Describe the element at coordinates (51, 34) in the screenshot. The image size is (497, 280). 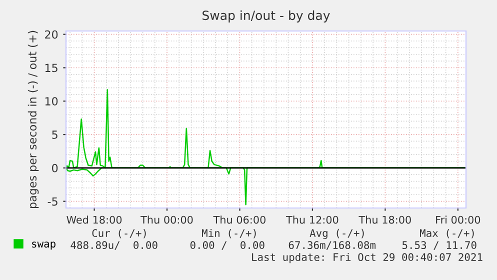
I see `y-tick-label: 20` at that location.